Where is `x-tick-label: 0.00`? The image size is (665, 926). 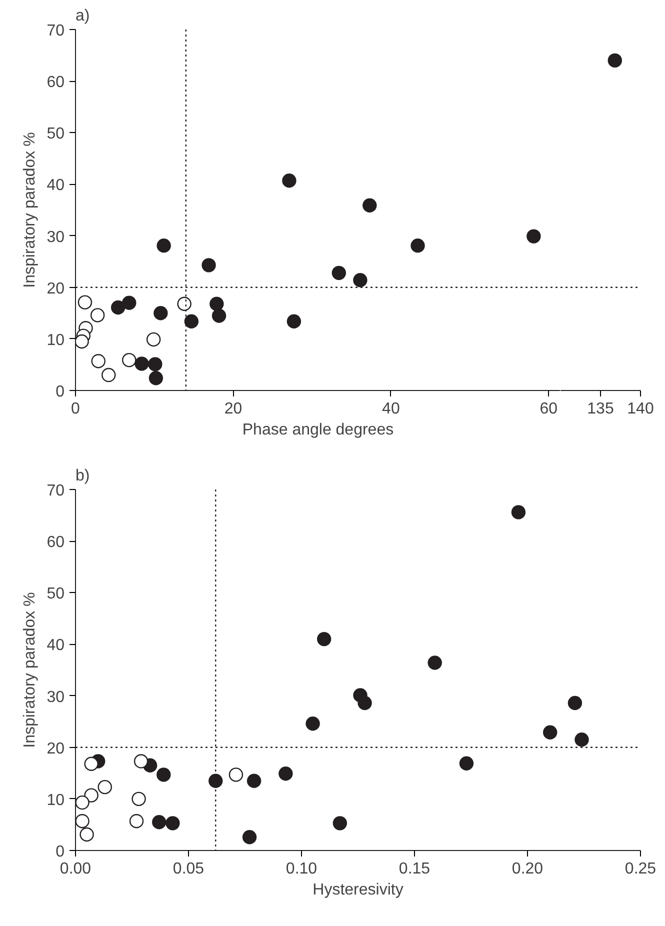
x-tick-label: 0.00 is located at coordinates (76, 869).